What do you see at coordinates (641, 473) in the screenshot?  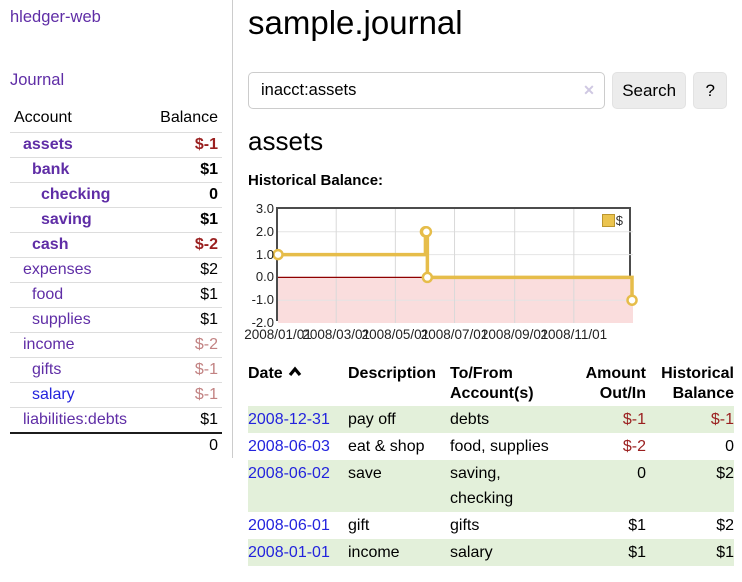 I see `register-amount: 0` at bounding box center [641, 473].